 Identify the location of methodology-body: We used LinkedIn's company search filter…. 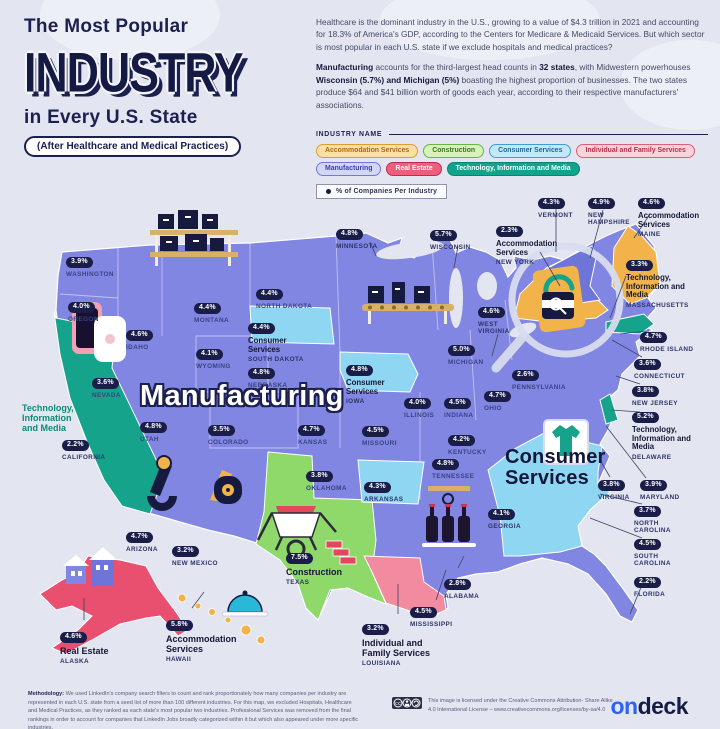
(193, 710).